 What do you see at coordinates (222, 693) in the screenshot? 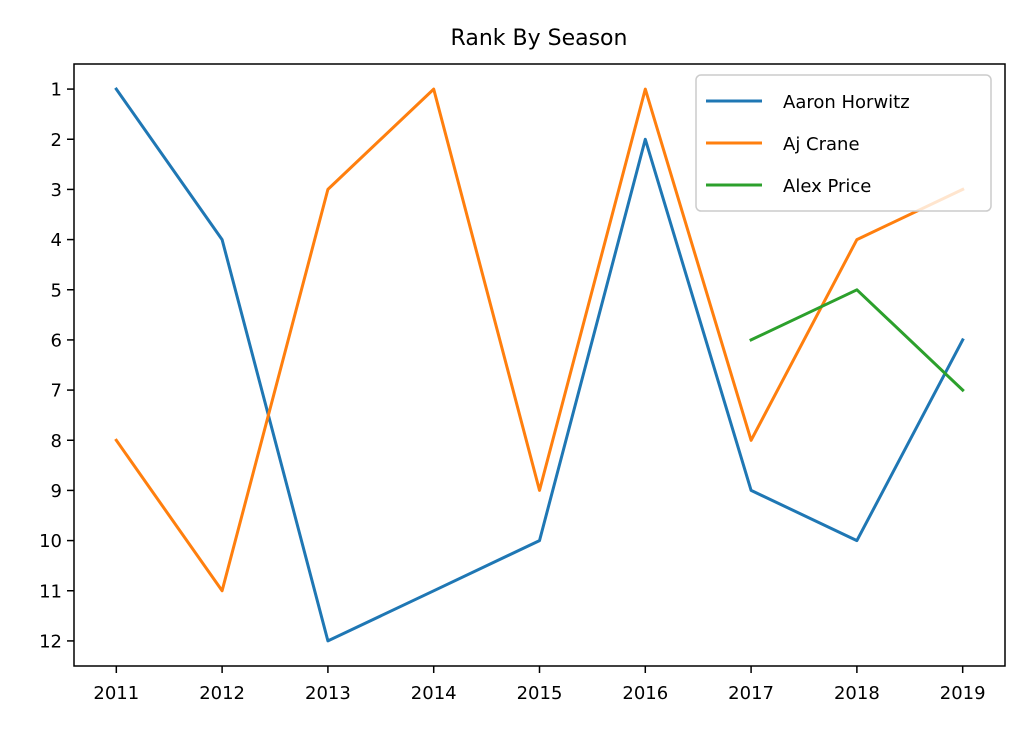
I see `x-tick-label: 2012` at bounding box center [222, 693].